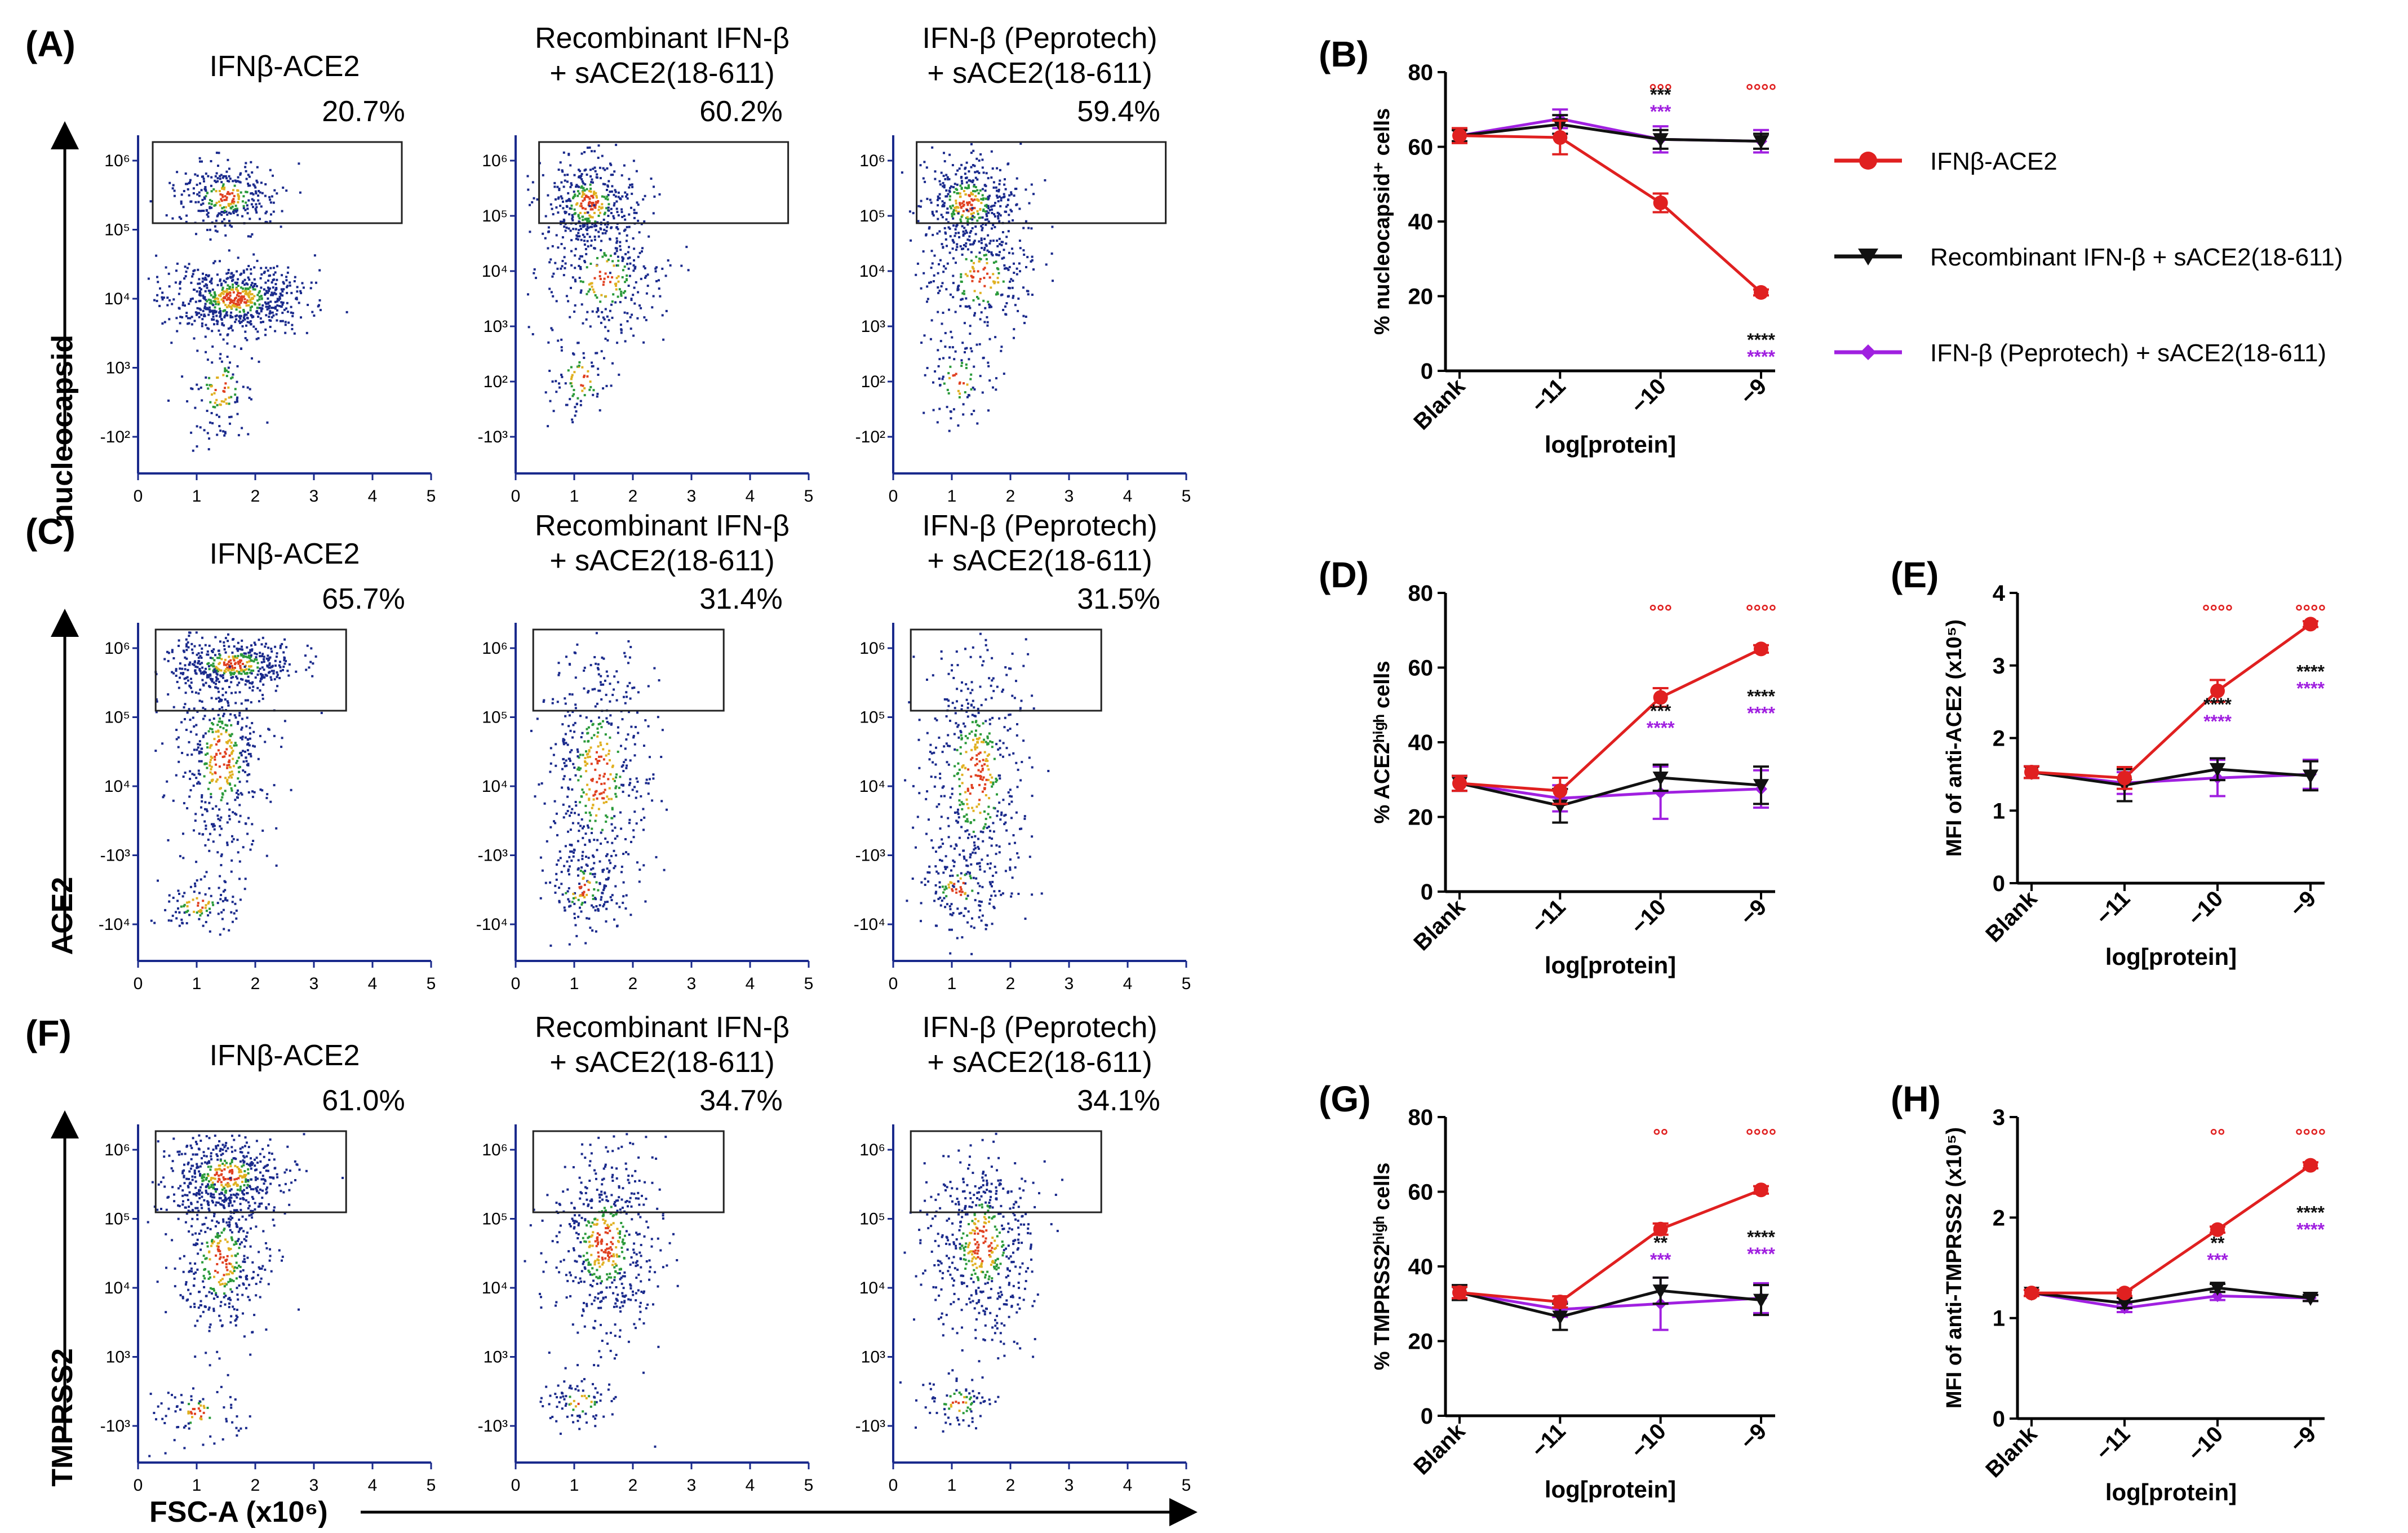 The height and width of the screenshot is (1533, 2408). I want to click on gate-percentage: 60.2%, so click(740, 111).